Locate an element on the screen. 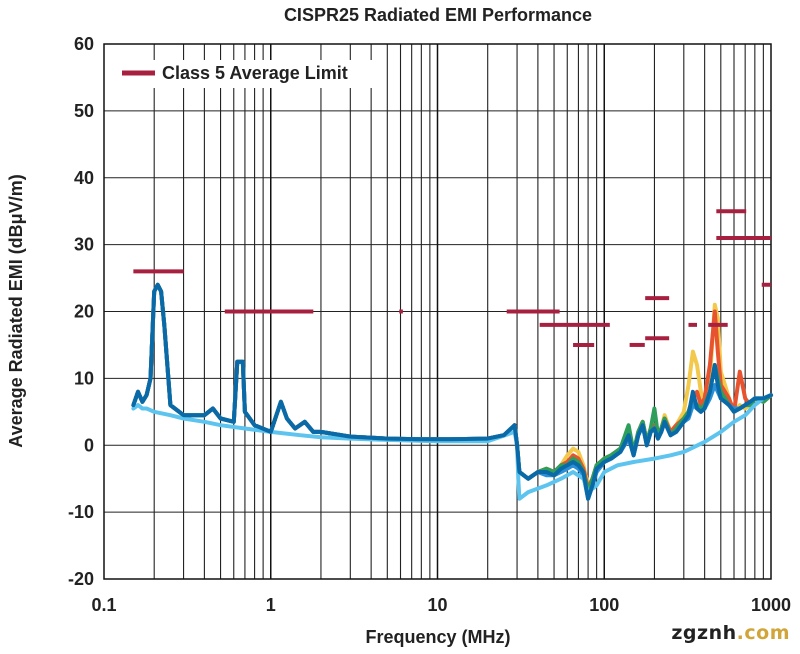  y-tick-label: 10 is located at coordinates (84, 378).